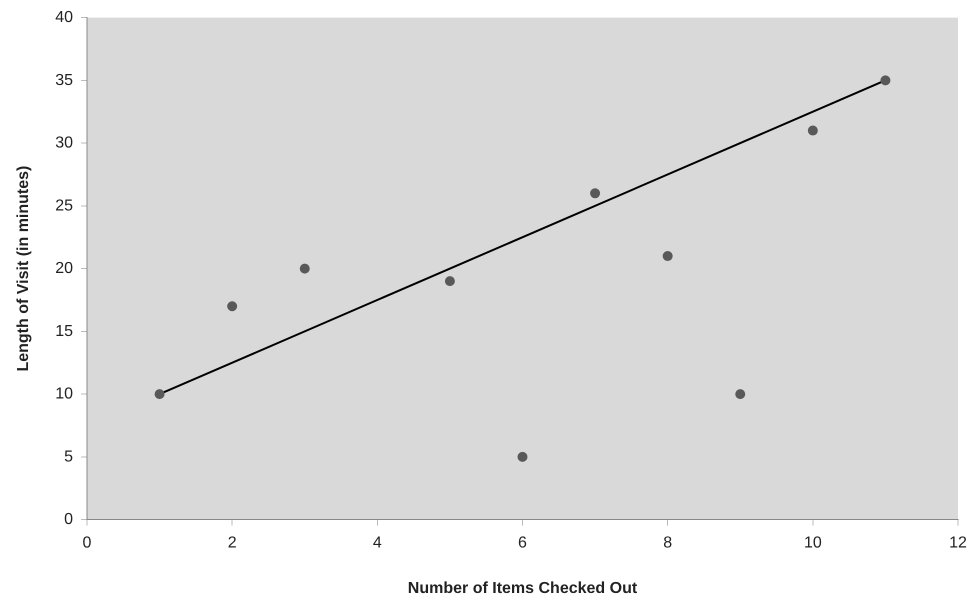 This screenshot has width=978, height=612. Describe the element at coordinates (64, 331) in the screenshot. I see `y-tick-label: 15` at that location.